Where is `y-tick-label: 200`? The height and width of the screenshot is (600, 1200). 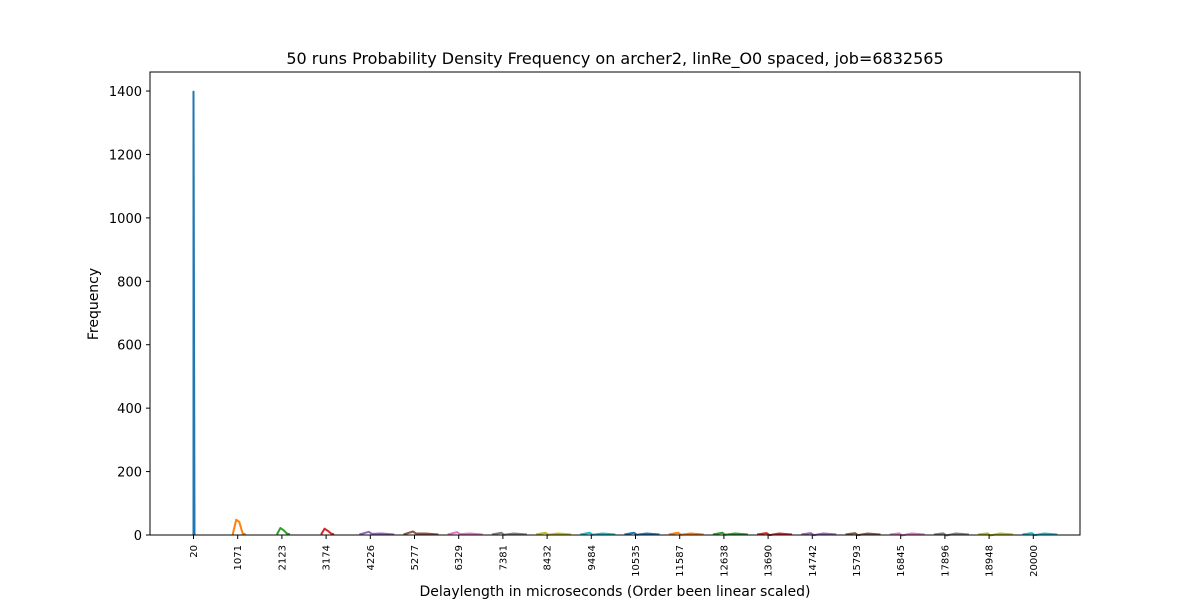
y-tick-label: 200 is located at coordinates (129, 473).